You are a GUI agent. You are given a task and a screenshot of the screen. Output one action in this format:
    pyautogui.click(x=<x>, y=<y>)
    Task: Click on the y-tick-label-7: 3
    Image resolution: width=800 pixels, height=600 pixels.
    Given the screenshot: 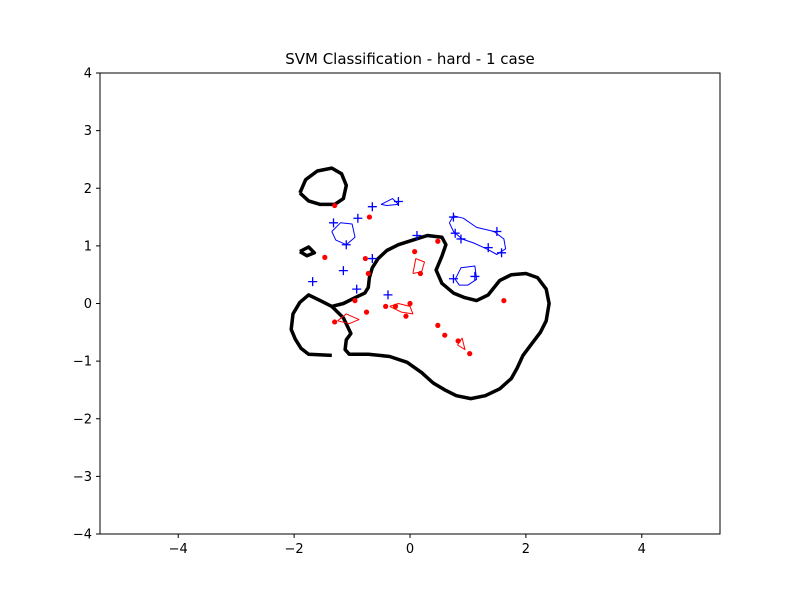 What is the action you would take?
    pyautogui.click(x=88, y=131)
    